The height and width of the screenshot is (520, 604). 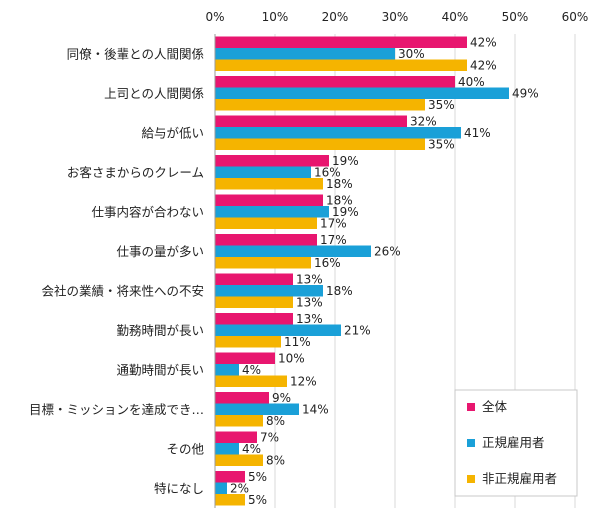 I want to click on data-label: 9%, so click(x=281, y=398).